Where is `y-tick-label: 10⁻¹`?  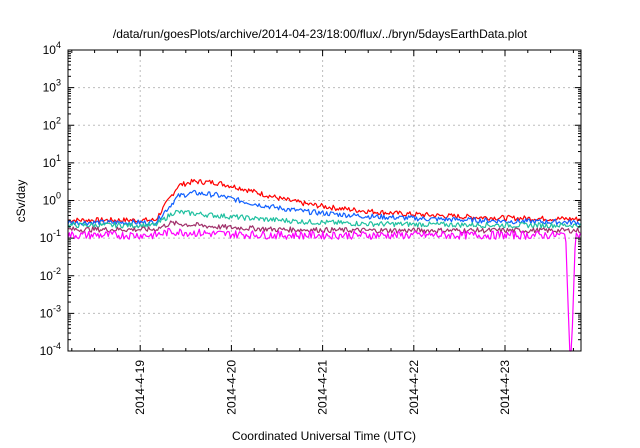 y-tick-label: 10⁻¹ is located at coordinates (50, 236).